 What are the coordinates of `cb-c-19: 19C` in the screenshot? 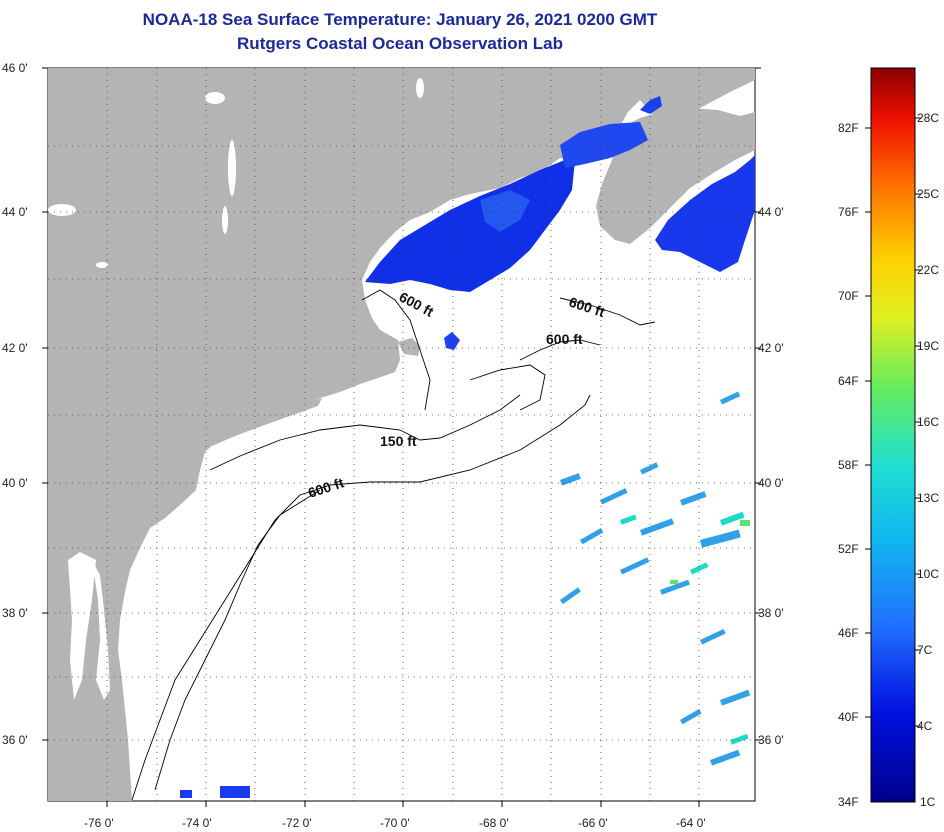 It's located at (928, 346).